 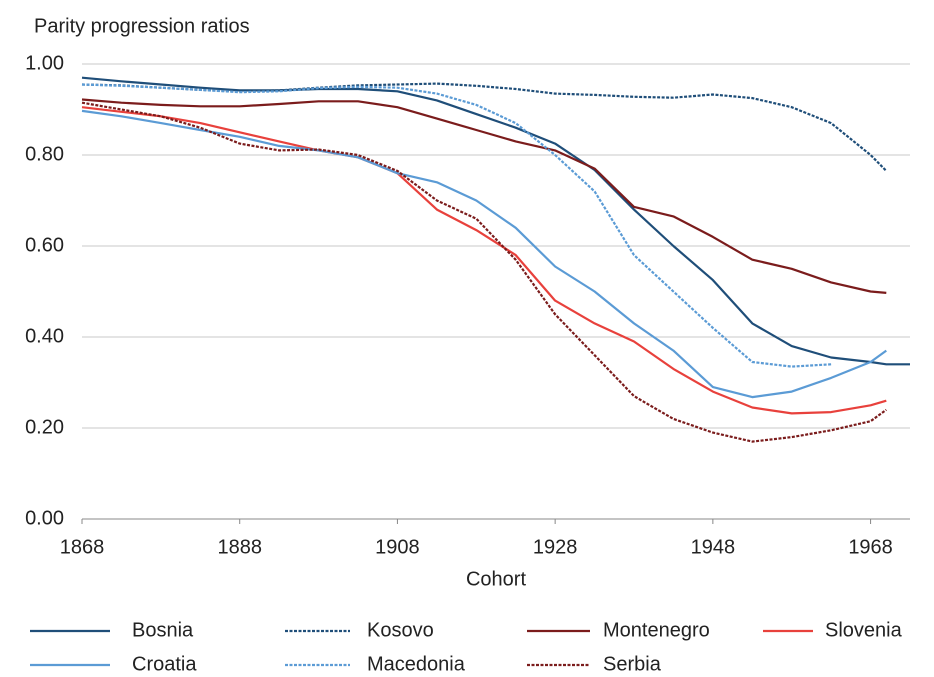 I want to click on legend-label: Bosnia, so click(x=163, y=630).